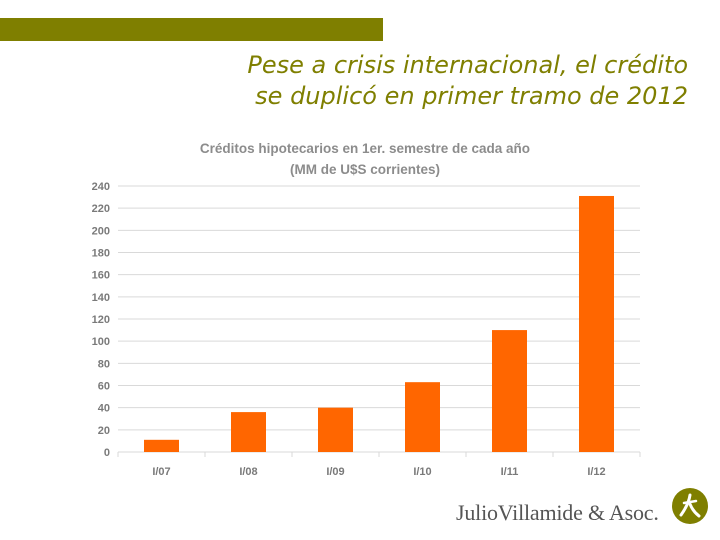  What do you see at coordinates (690, 506) in the screenshot?
I see `villamide-logo-icon` at bounding box center [690, 506].